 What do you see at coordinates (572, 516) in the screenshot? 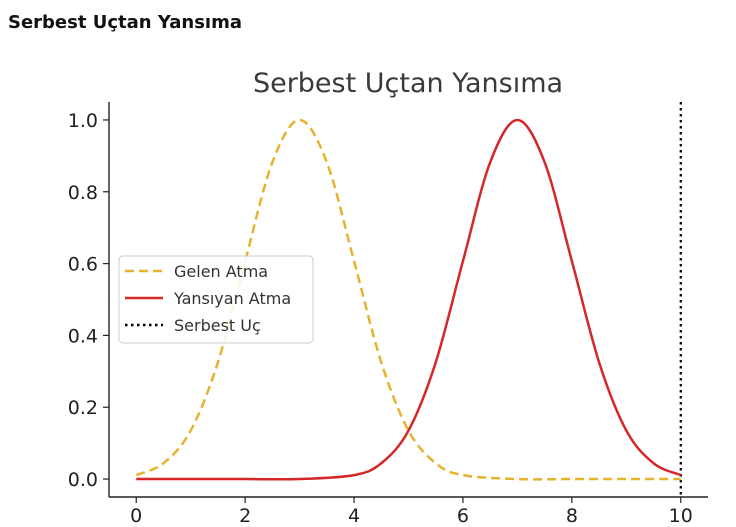
I see `x-tick-label: 8` at bounding box center [572, 516].